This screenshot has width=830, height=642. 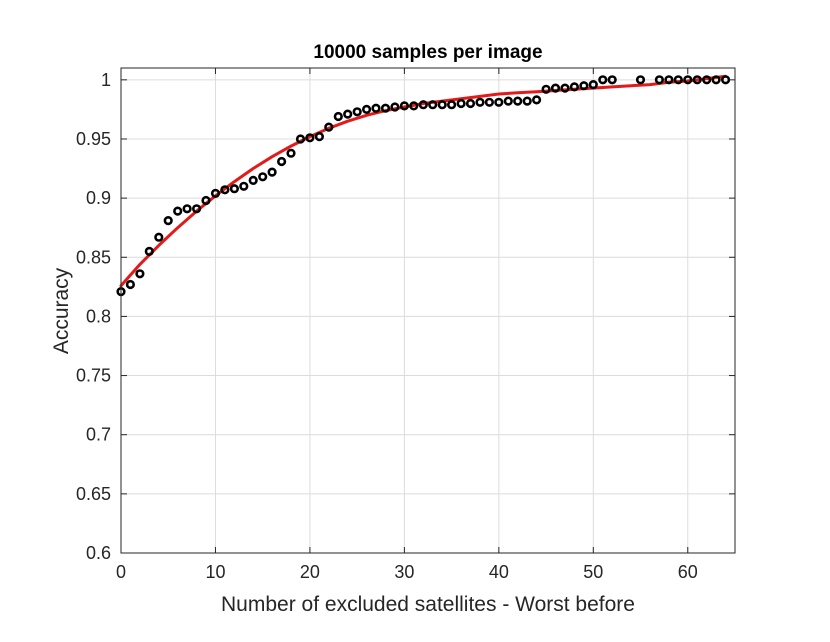 I want to click on x-tick-label: 40, so click(x=499, y=572).